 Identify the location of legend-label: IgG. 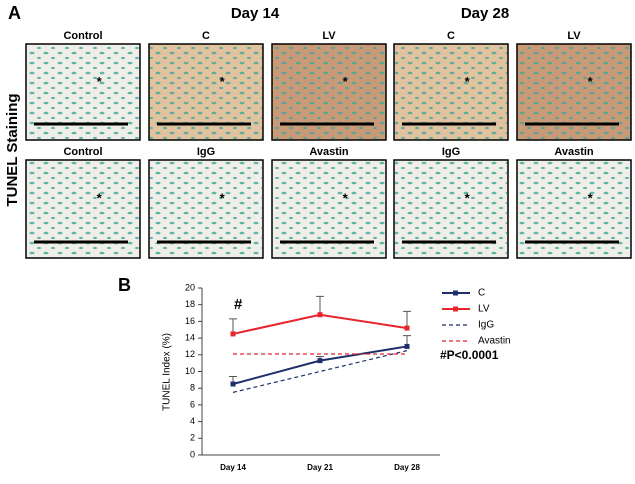
(486, 325).